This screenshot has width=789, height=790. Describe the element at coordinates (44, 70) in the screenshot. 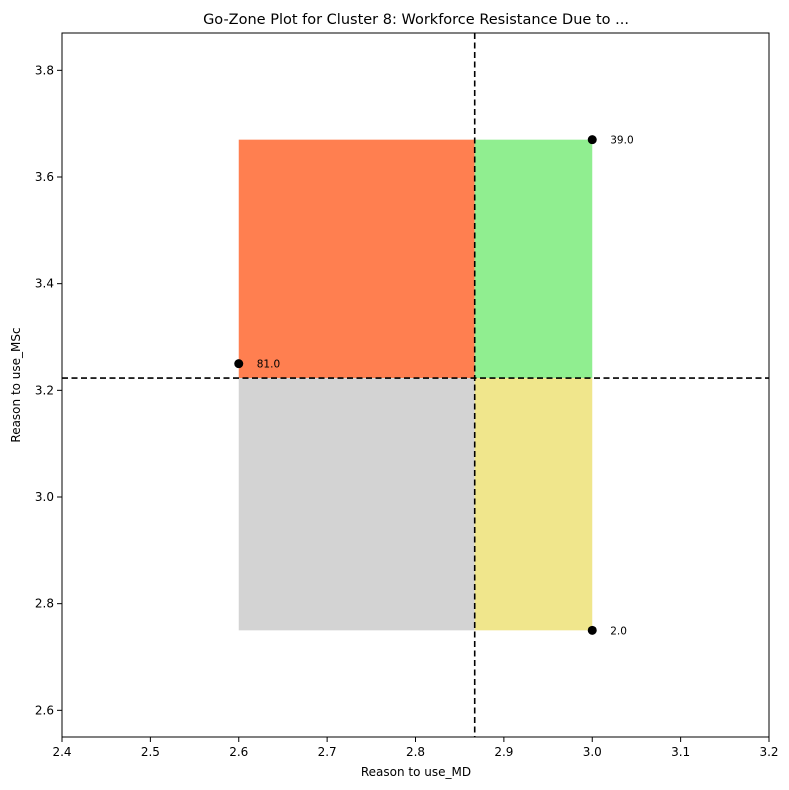

I see `y-tick-label: 3.8` at that location.